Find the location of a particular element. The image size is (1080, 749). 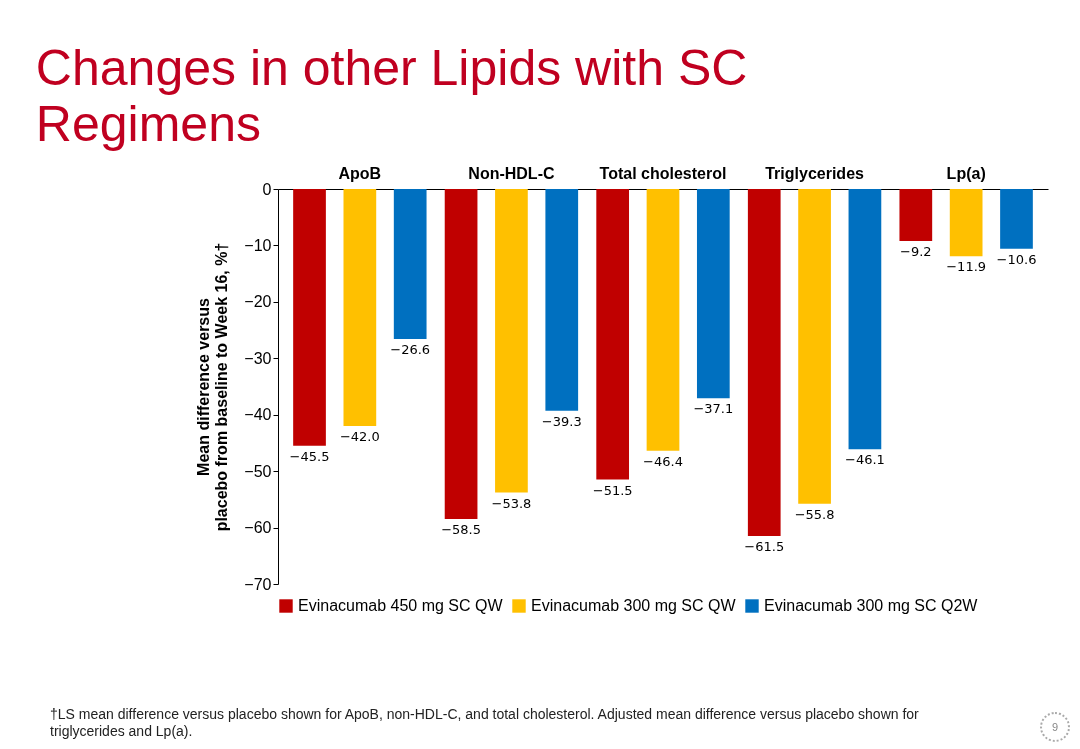

text: 9 is located at coordinates (1055, 727).